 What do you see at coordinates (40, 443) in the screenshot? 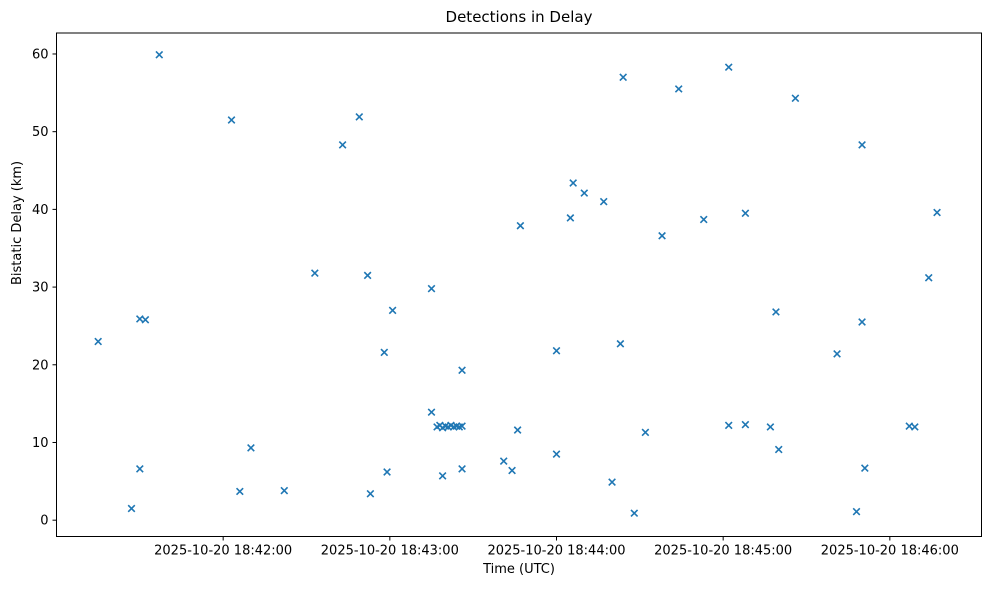
I see `y-tick-label: 10` at bounding box center [40, 443].